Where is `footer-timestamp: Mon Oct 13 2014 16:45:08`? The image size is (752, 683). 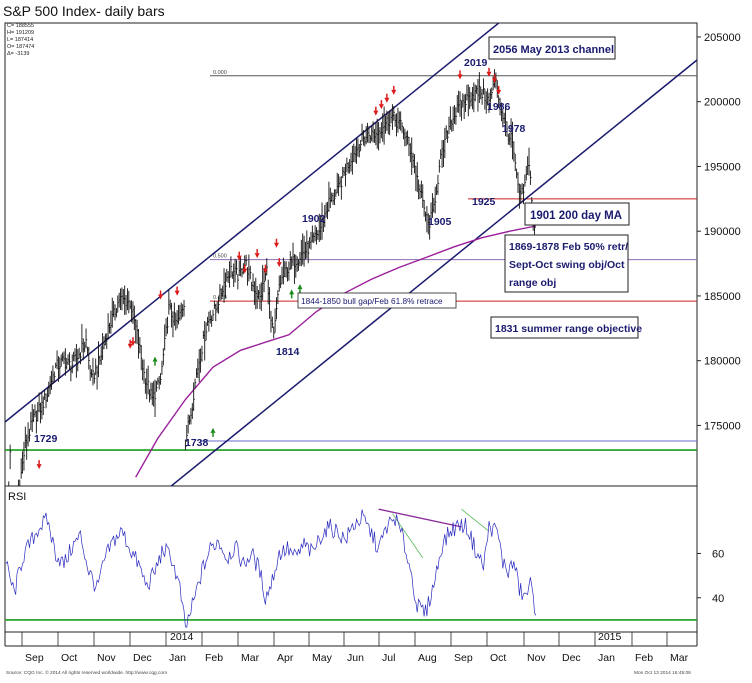 footer-timestamp: Mon Oct 13 2014 16:45:08 is located at coordinates (662, 673).